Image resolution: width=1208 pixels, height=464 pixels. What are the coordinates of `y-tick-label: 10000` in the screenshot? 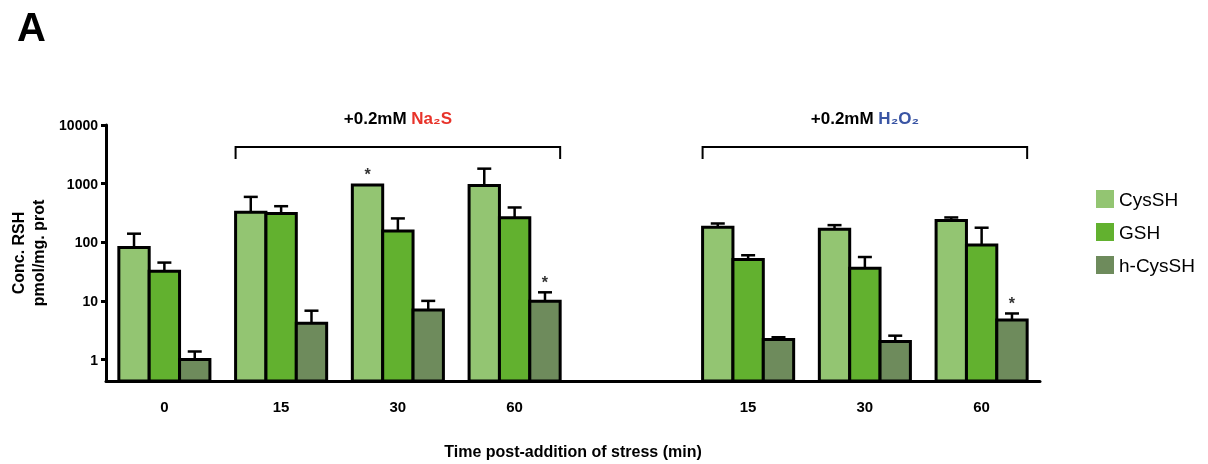 It's located at (79, 125).